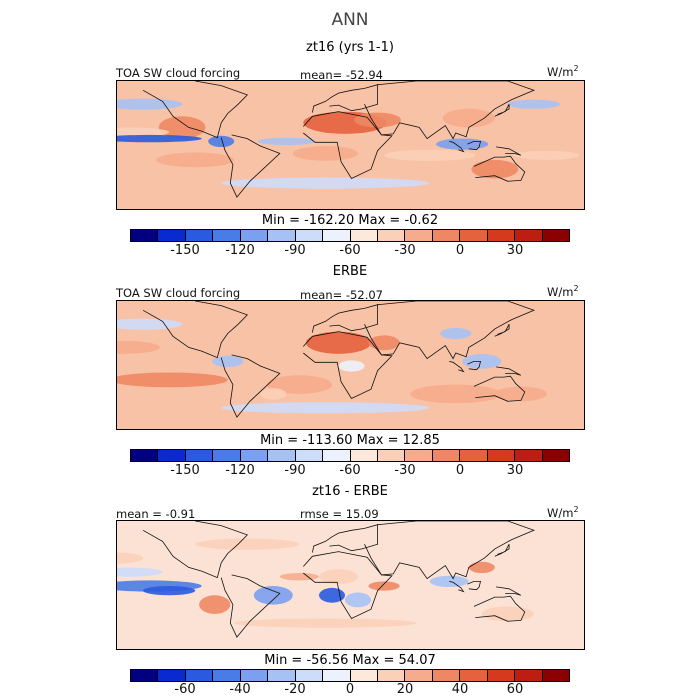 This screenshot has height=700, width=700. What do you see at coordinates (295, 689) in the screenshot?
I see `colorbar-tick-label: -20` at bounding box center [295, 689].